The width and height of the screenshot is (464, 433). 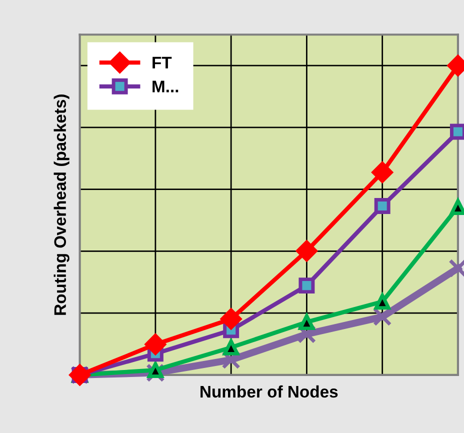 I want to click on legend-label: FT, so click(x=162, y=62).